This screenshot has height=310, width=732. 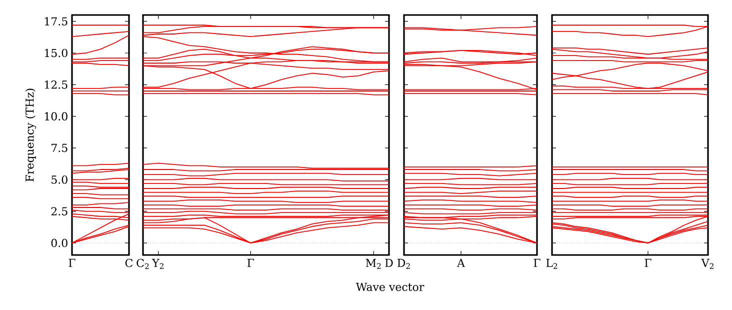 I want to click on x-tick-label: Y$_{2}$, so click(x=158, y=263).